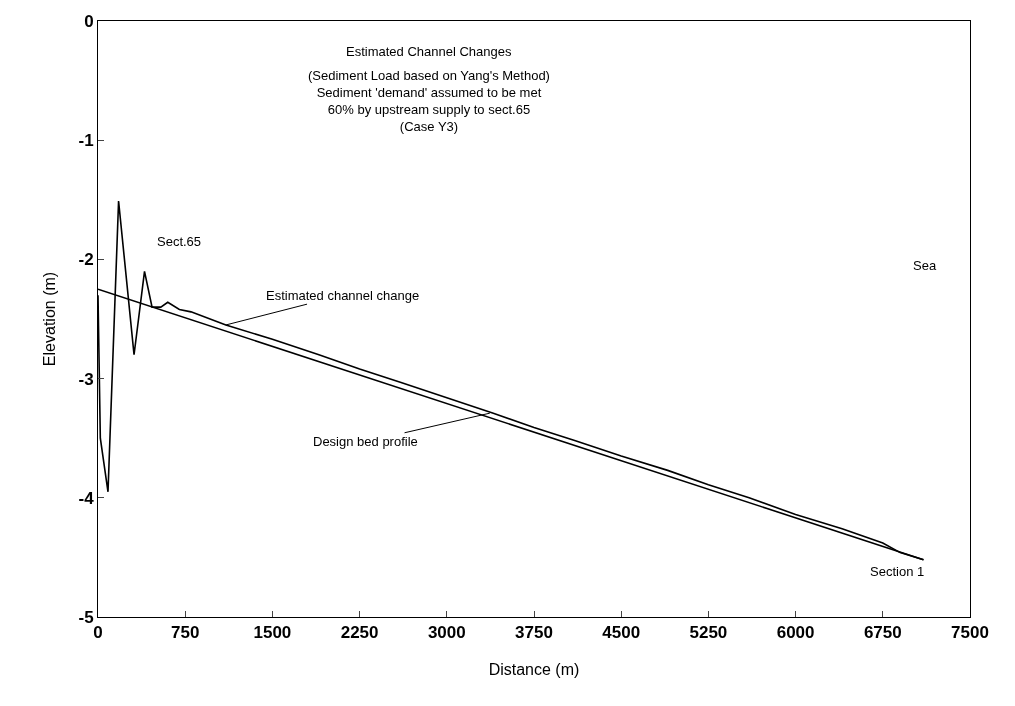 Image resolution: width=1015 pixels, height=706 pixels. What do you see at coordinates (272, 633) in the screenshot?
I see `x-tick-label: 1500` at bounding box center [272, 633].